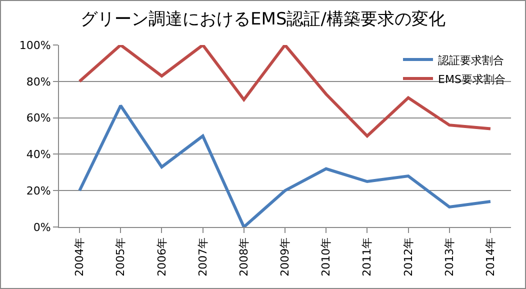  What do you see at coordinates (38, 81) in the screenshot?
I see `y-tick-label: 80%` at bounding box center [38, 81].